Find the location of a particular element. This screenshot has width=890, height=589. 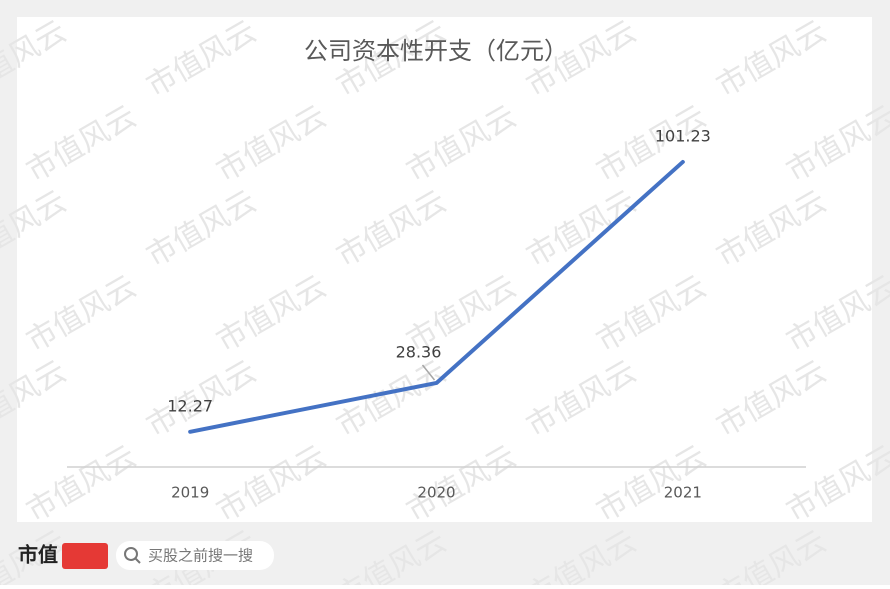

chart-title: 公司资本性开支（亿元） is located at coordinates (436, 51).